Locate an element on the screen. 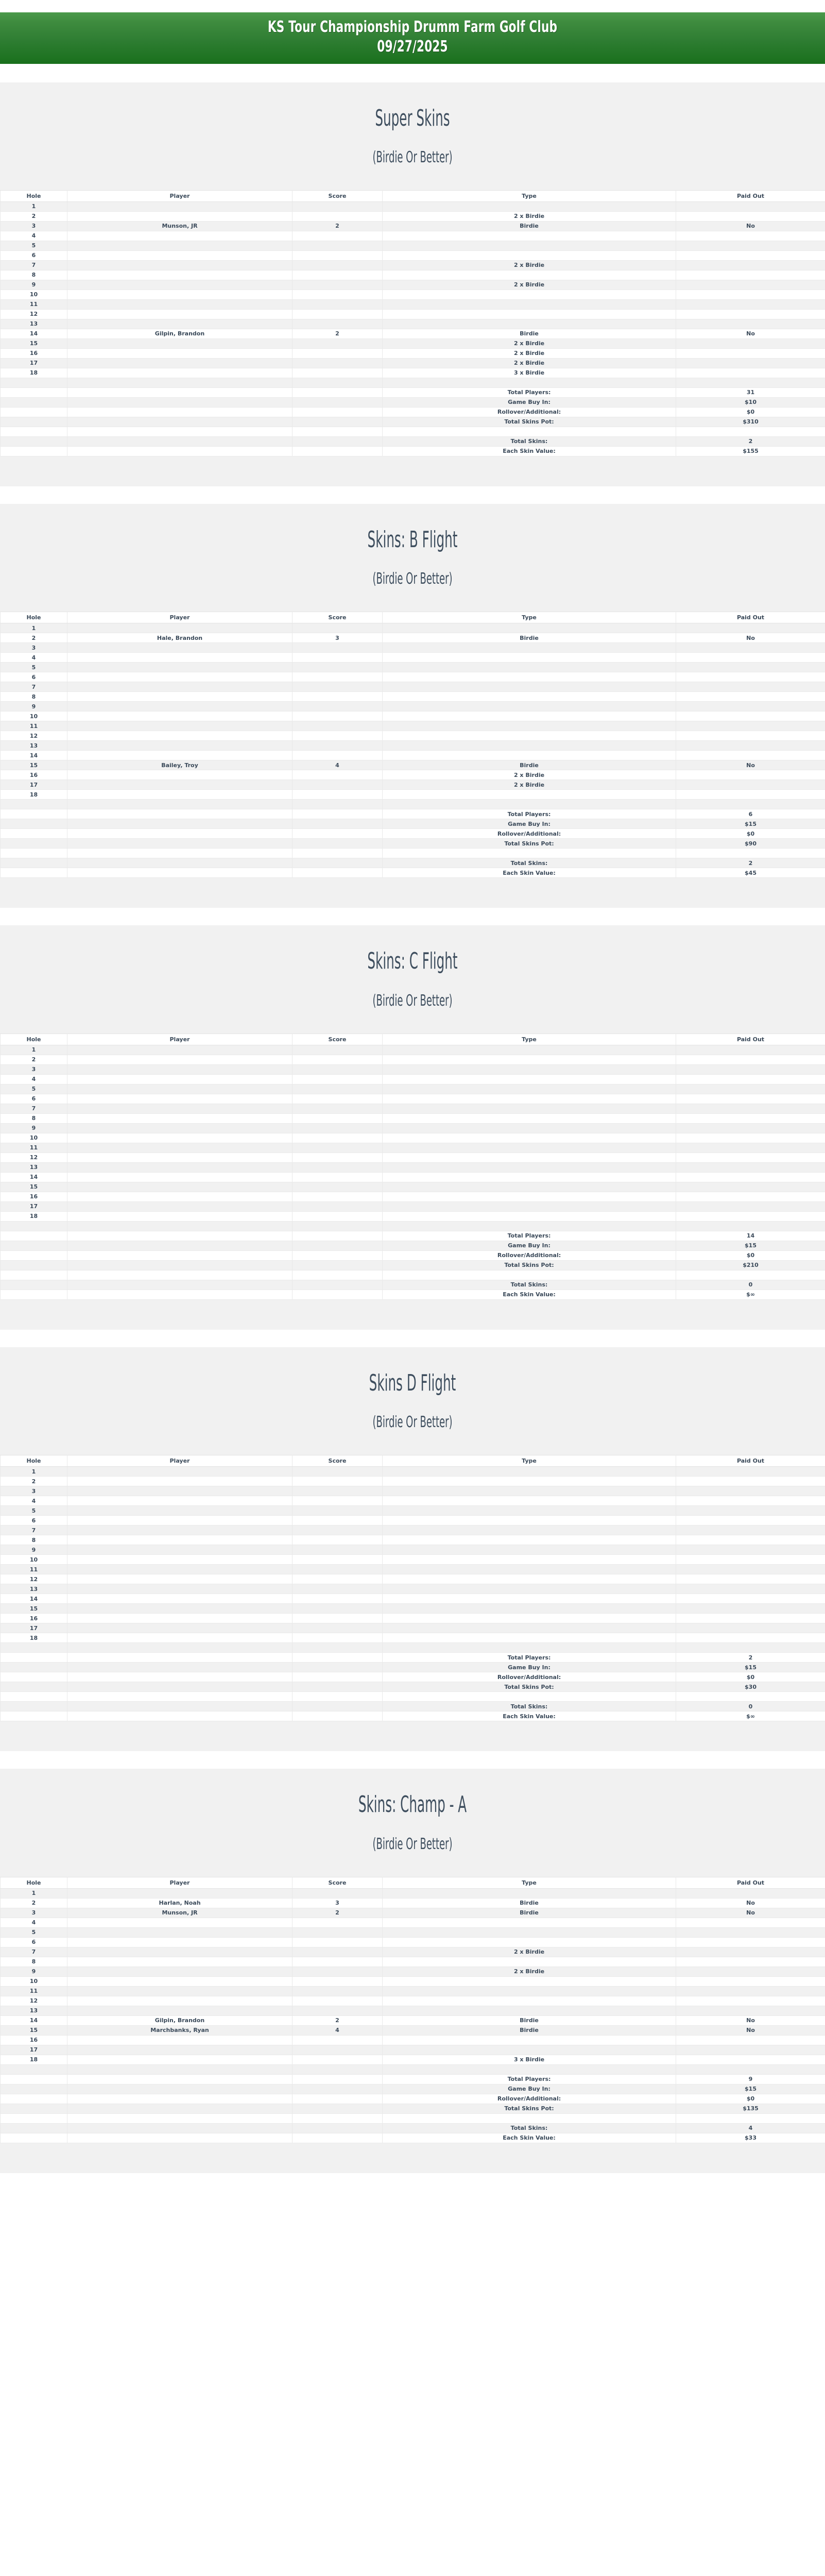 This screenshot has height=2576, width=825. table-row: 1 is located at coordinates (413, 206).